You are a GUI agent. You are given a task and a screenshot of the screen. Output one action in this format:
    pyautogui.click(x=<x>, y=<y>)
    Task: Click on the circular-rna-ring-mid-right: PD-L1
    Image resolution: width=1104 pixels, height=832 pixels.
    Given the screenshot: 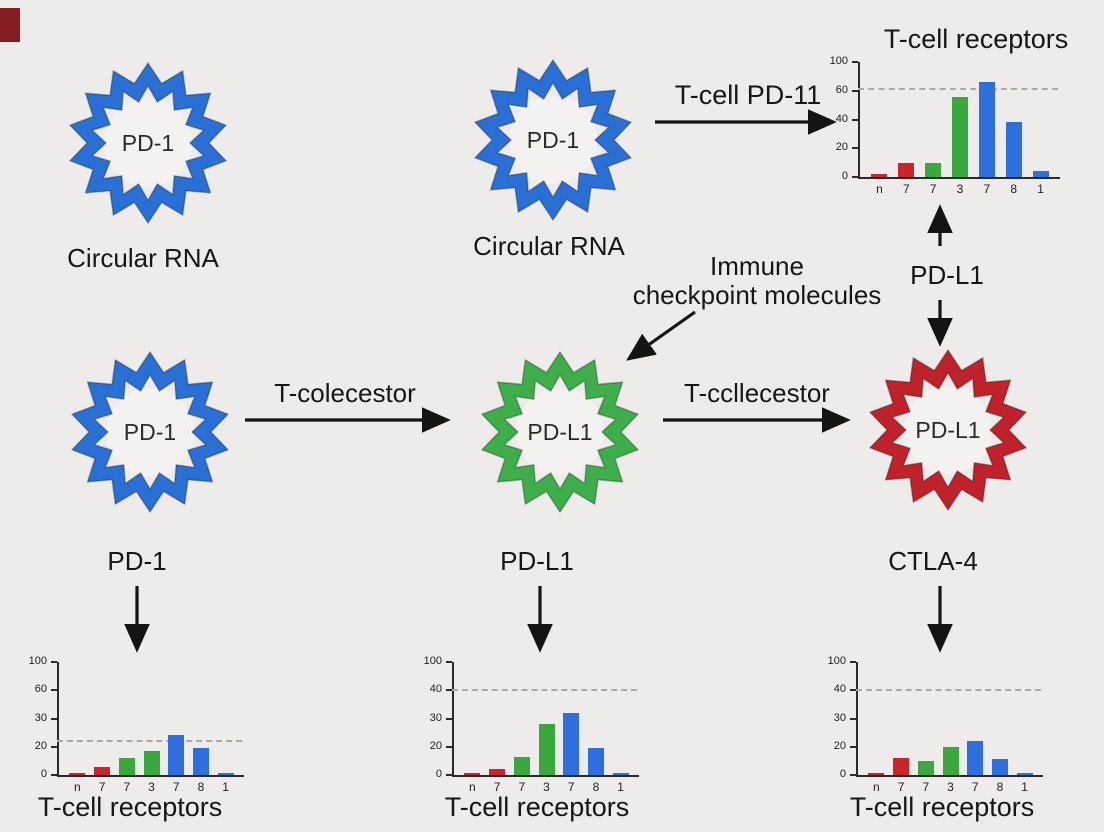 What is the action you would take?
    pyautogui.click(x=948, y=430)
    